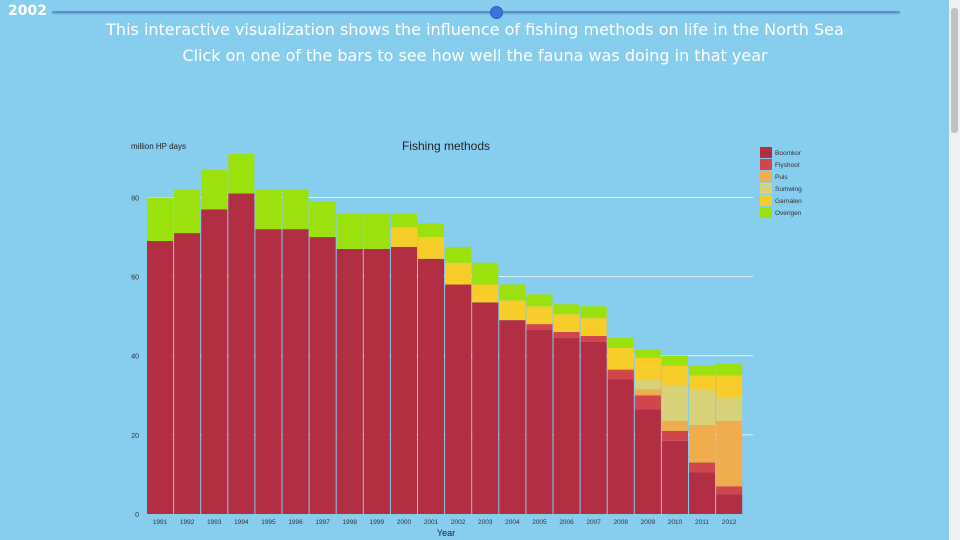 Image resolution: width=960 pixels, height=540 pixels. Describe the element at coordinates (620, 358) in the screenshot. I see `bar-segment-garnalen-2008` at that location.